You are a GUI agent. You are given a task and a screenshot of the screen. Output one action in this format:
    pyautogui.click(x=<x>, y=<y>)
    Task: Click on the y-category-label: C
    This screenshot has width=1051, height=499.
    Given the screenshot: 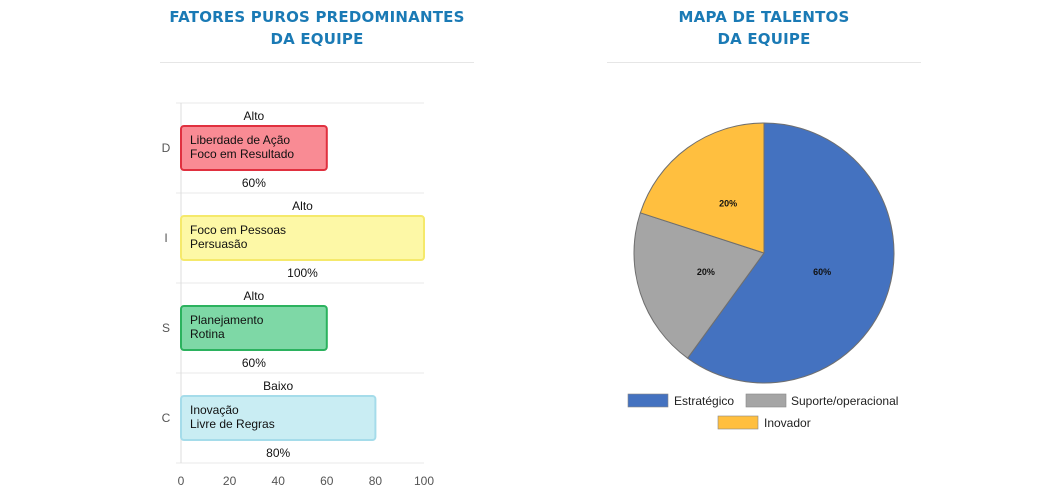 What is the action you would take?
    pyautogui.click(x=166, y=418)
    